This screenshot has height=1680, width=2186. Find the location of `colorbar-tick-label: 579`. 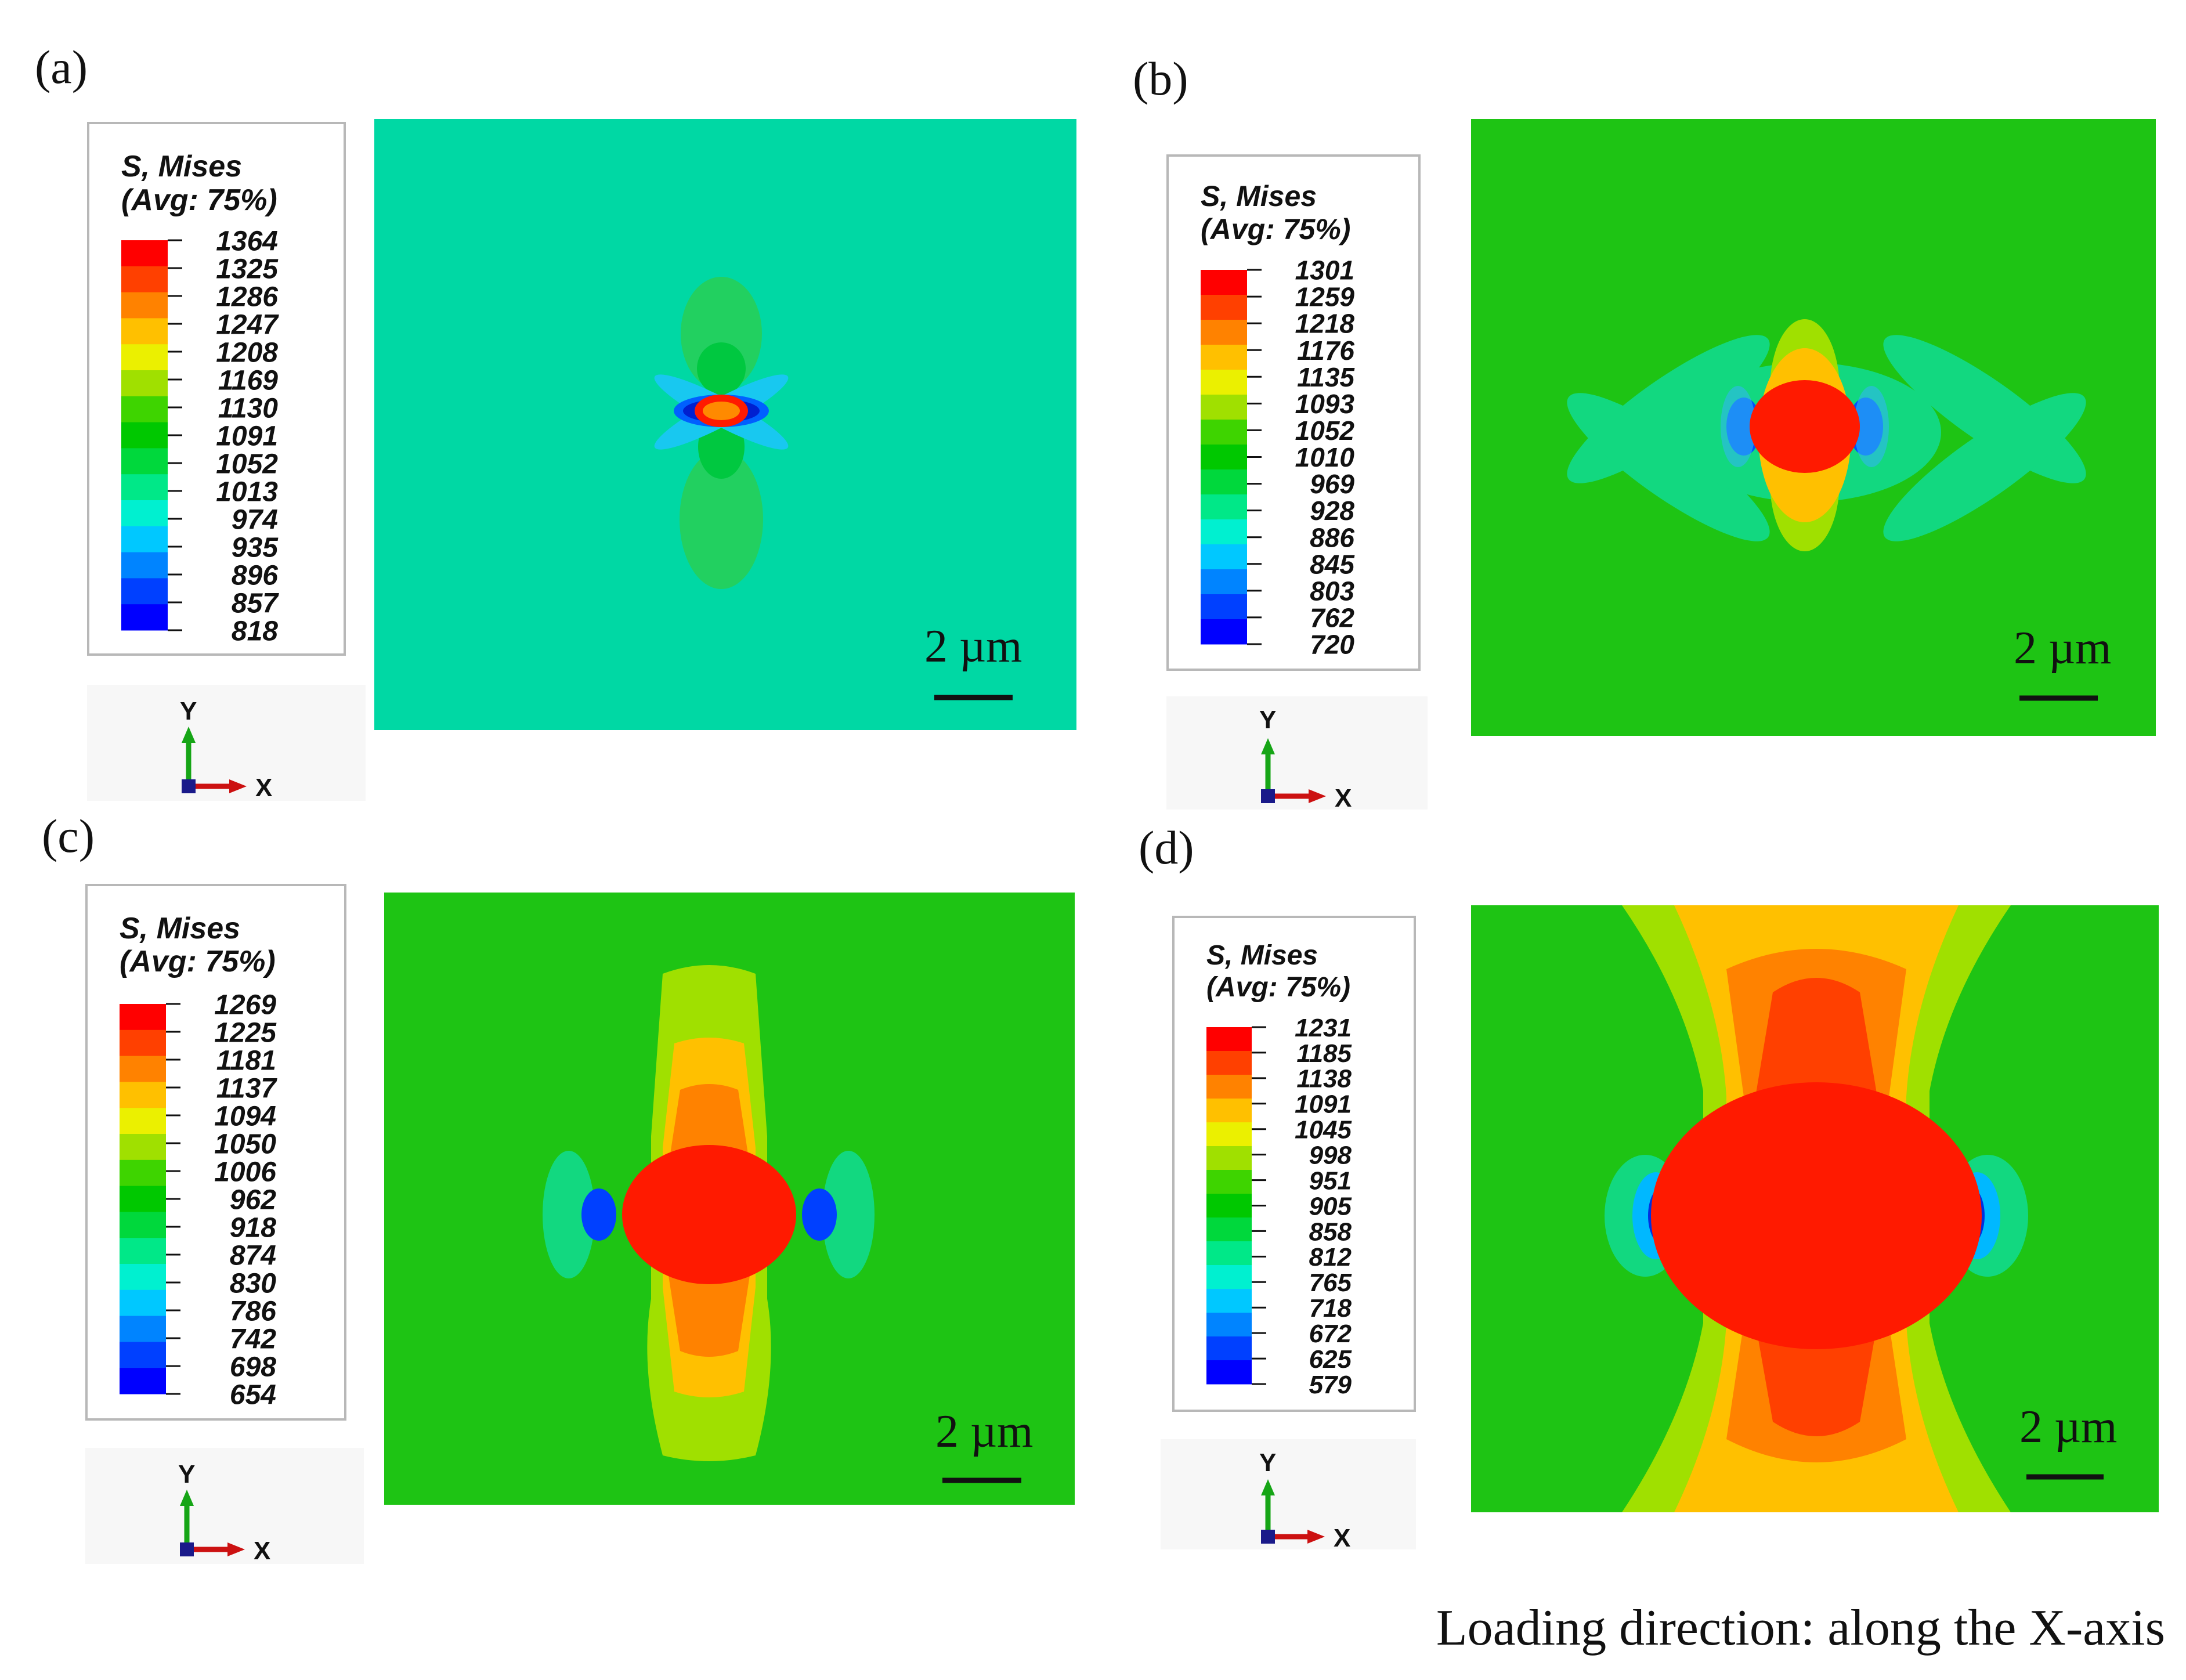

colorbar-tick-label: 579 is located at coordinates (1330, 1385).